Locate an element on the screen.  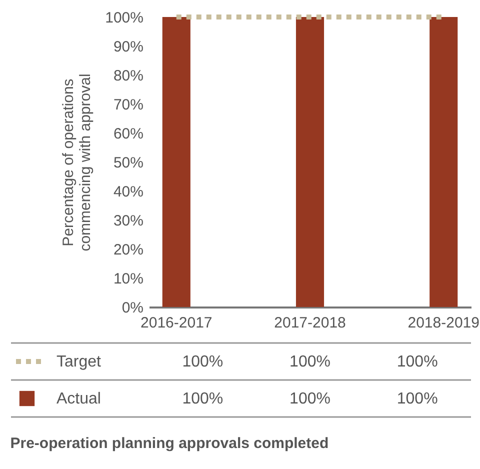
text: Pre-operation planning approvals completed is located at coordinates (169, 443).